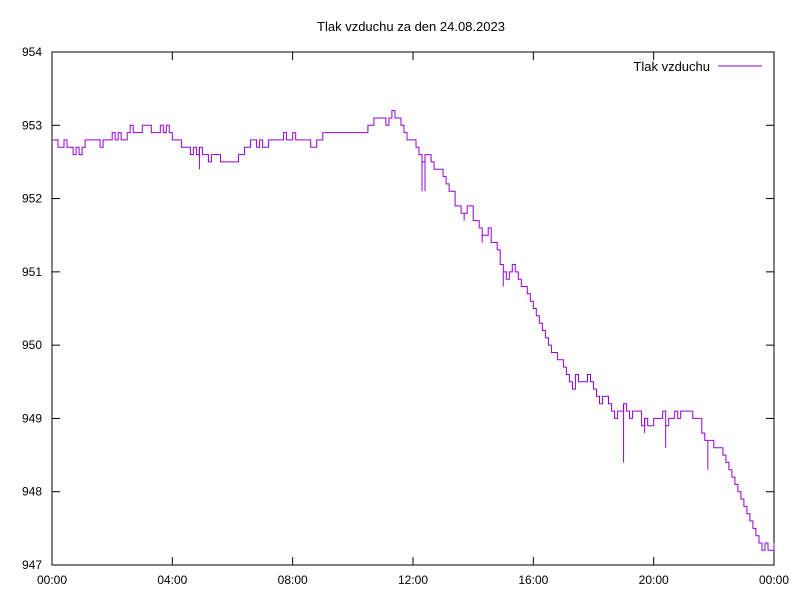 The height and width of the screenshot is (600, 800). I want to click on x-tick-label: 12:00, so click(413, 580).